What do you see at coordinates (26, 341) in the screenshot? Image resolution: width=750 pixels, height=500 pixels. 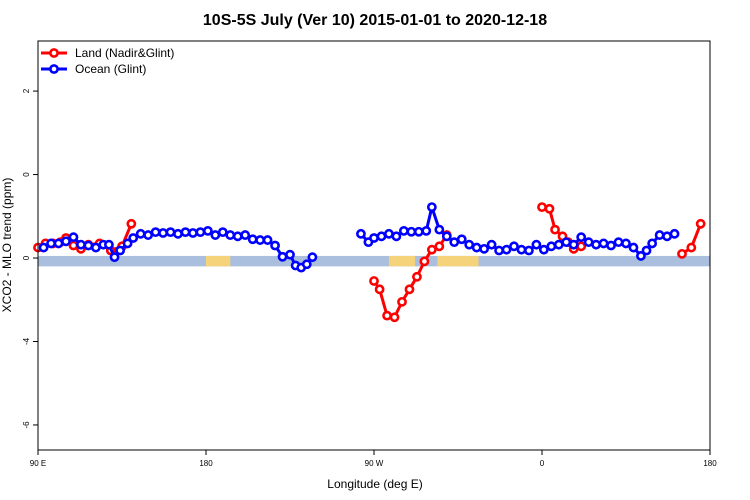 I see `y-tick-label-1: -4` at bounding box center [26, 341].